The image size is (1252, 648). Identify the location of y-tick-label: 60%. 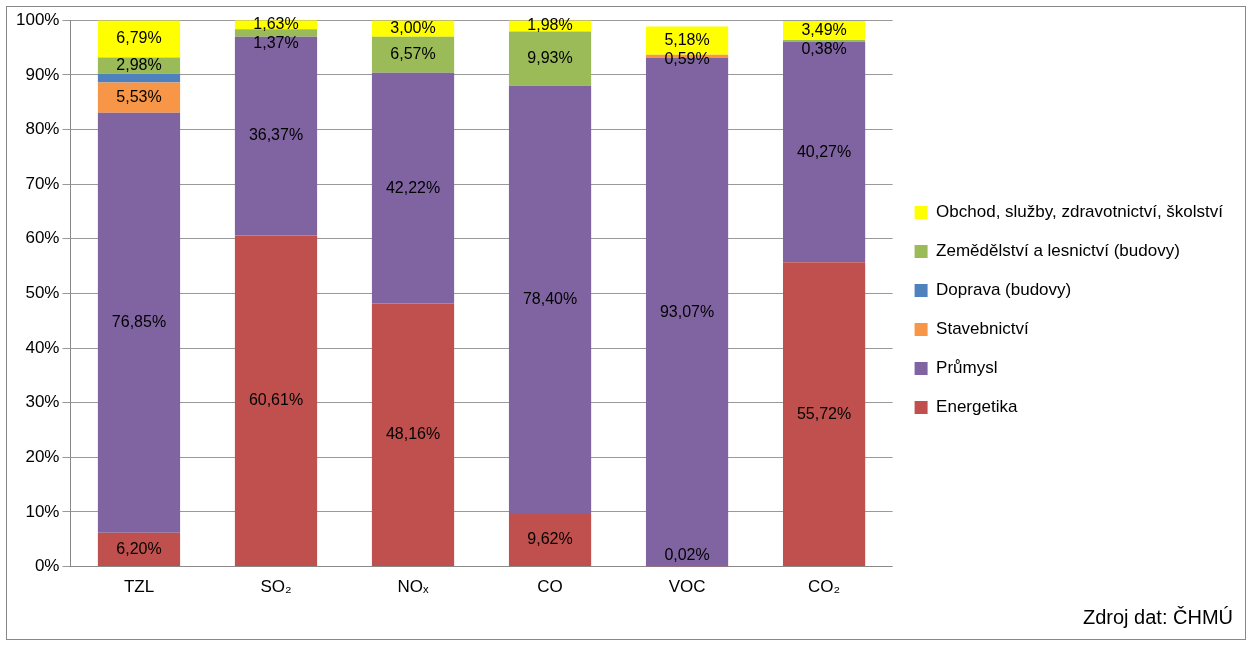
(42, 238).